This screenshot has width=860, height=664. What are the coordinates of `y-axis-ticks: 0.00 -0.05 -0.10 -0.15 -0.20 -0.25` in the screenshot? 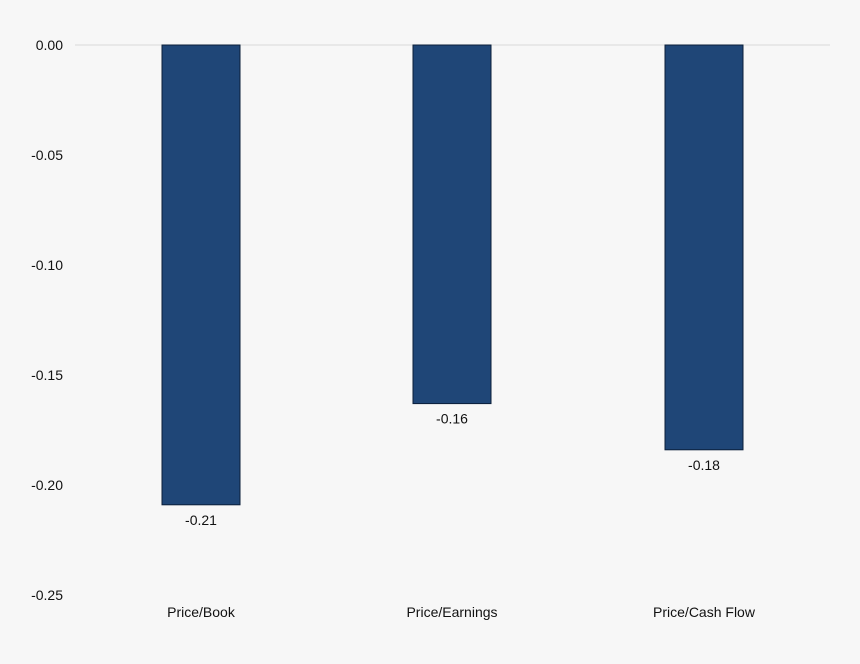 It's located at (47, 320).